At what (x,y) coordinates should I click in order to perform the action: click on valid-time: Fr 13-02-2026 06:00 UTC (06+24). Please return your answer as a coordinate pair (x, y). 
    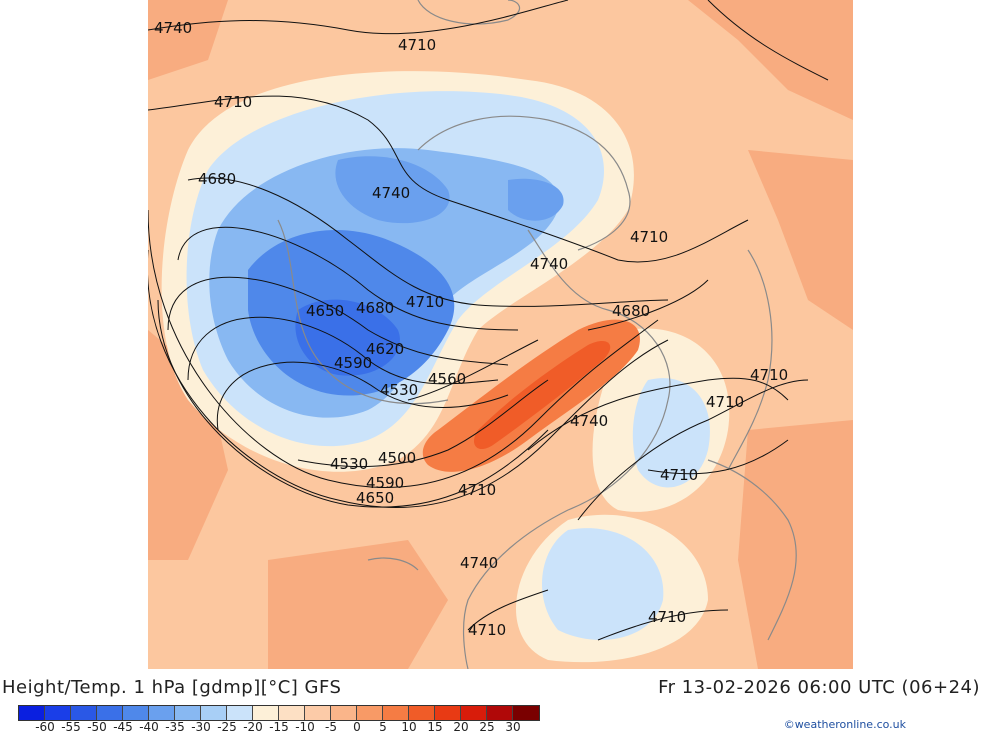
    Looking at the image, I should click on (819, 687).